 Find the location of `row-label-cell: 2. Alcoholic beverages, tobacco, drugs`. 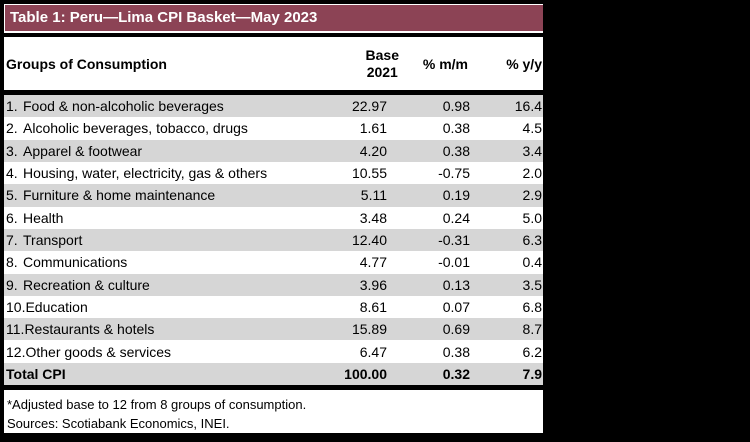

row-label-cell: 2. Alcoholic beverages, tobacco, drugs is located at coordinates (157, 128).